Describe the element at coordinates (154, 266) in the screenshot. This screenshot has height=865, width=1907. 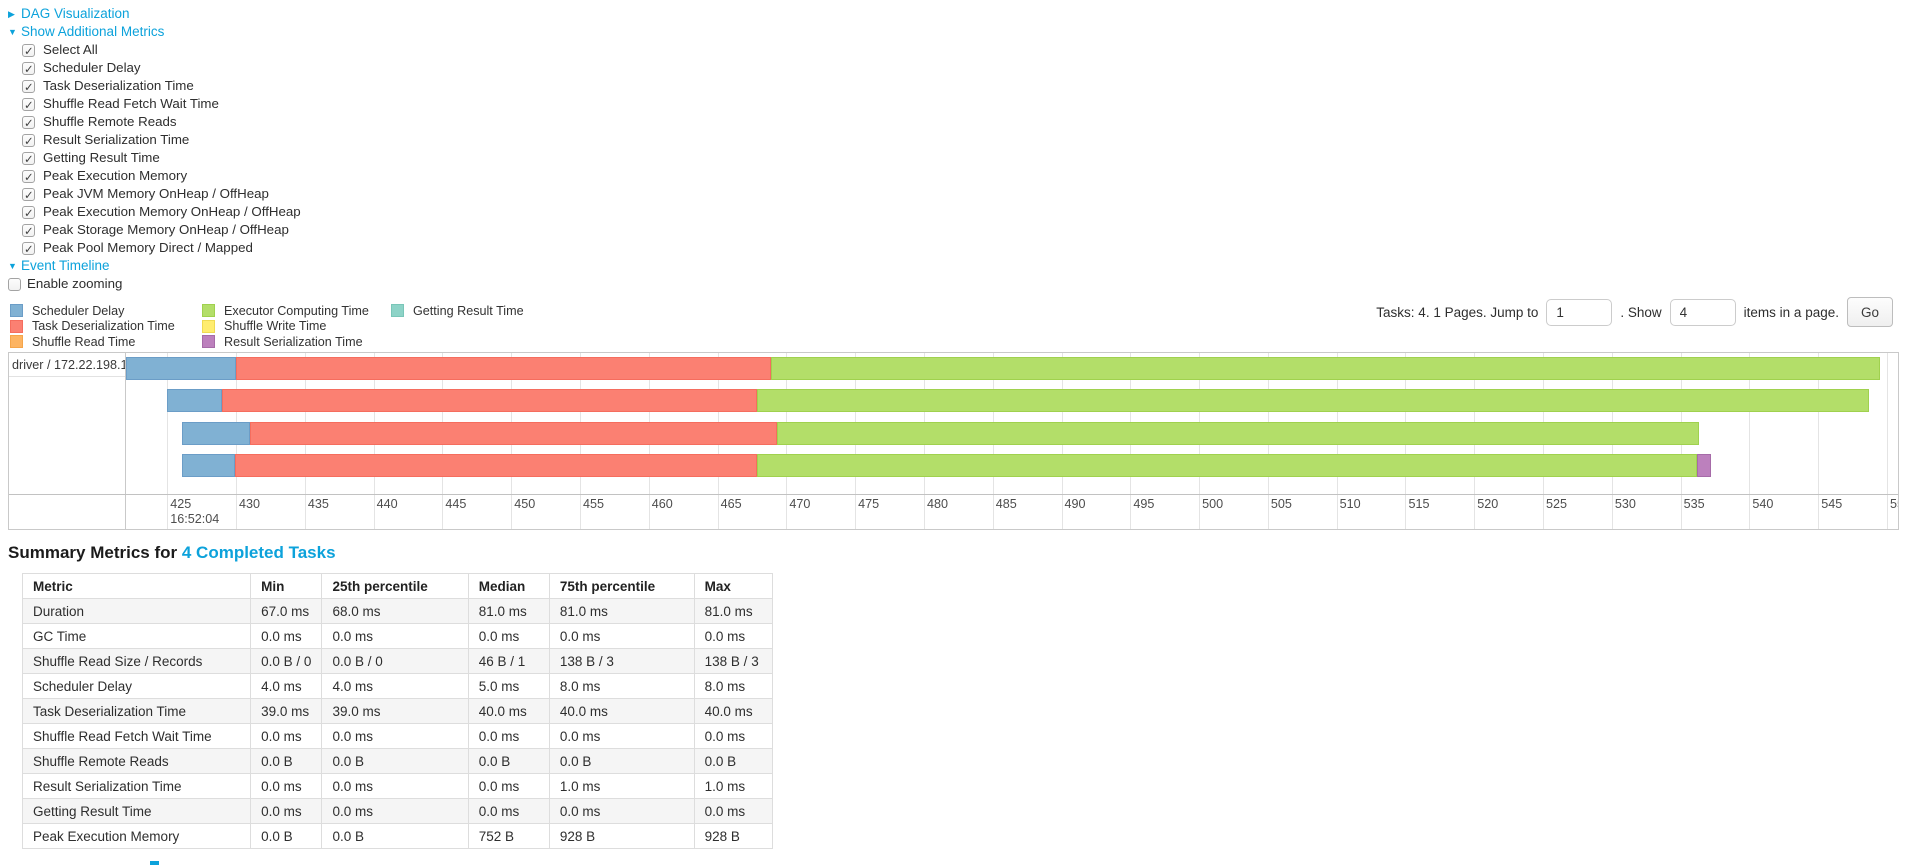
I see `event-timeline-toggle: ▼ Event Timeline` at that location.